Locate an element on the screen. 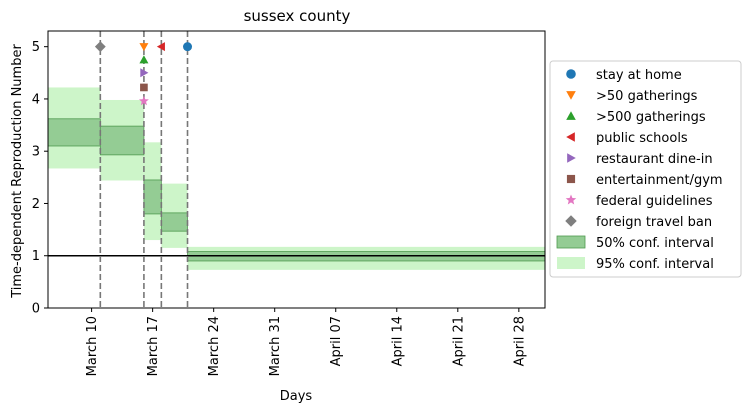 The image size is (746, 412). legend-label-8: foreign travel ban is located at coordinates (654, 222).